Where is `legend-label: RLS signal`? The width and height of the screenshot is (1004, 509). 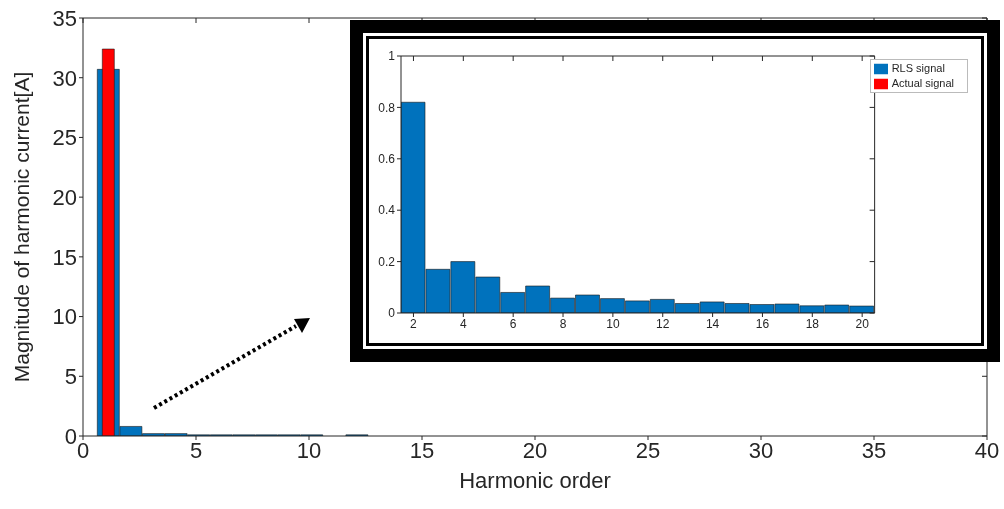
legend-label: RLS signal is located at coordinates (918, 68).